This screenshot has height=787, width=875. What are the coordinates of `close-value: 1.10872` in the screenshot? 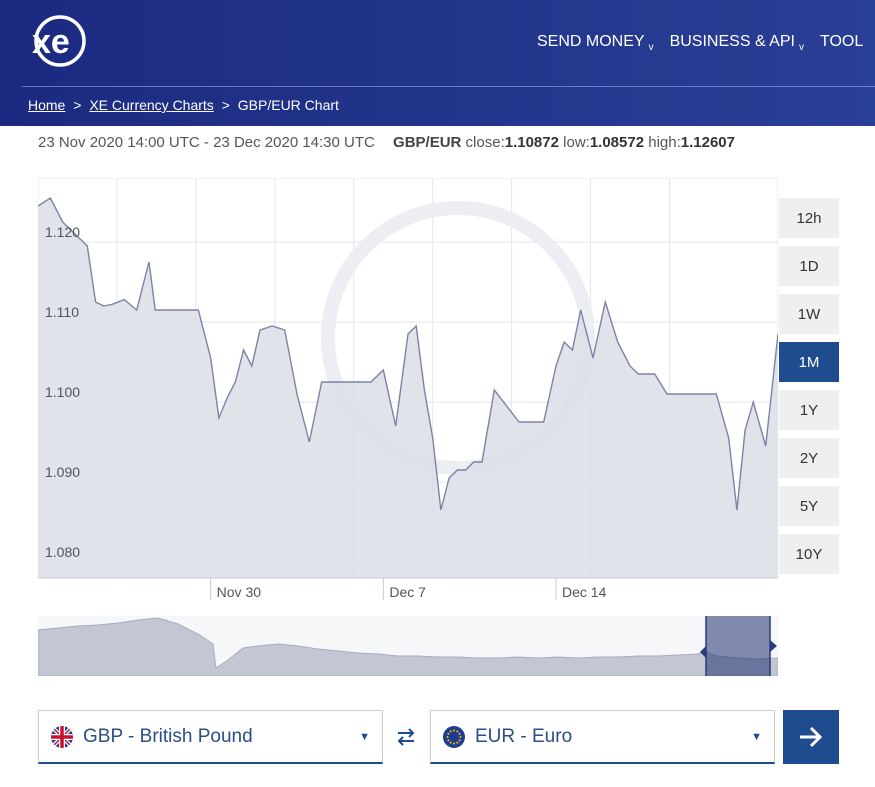 It's located at (531, 142).